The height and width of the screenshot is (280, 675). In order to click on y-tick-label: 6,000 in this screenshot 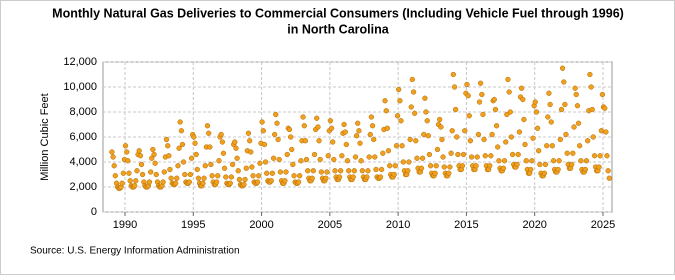, I will do `click(83, 137)`.